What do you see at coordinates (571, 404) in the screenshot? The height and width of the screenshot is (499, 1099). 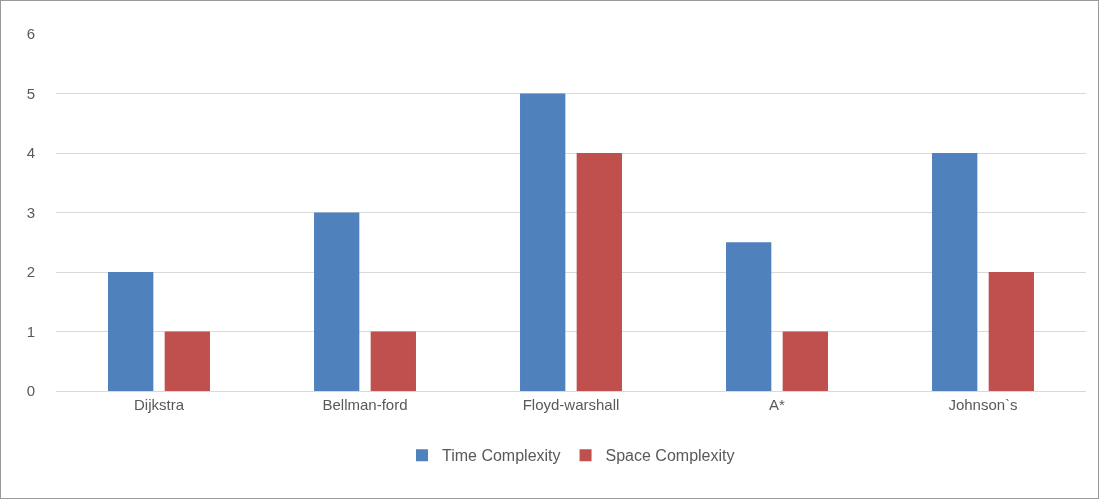 I see `x-tick-label: Floyd-warshall` at bounding box center [571, 404].